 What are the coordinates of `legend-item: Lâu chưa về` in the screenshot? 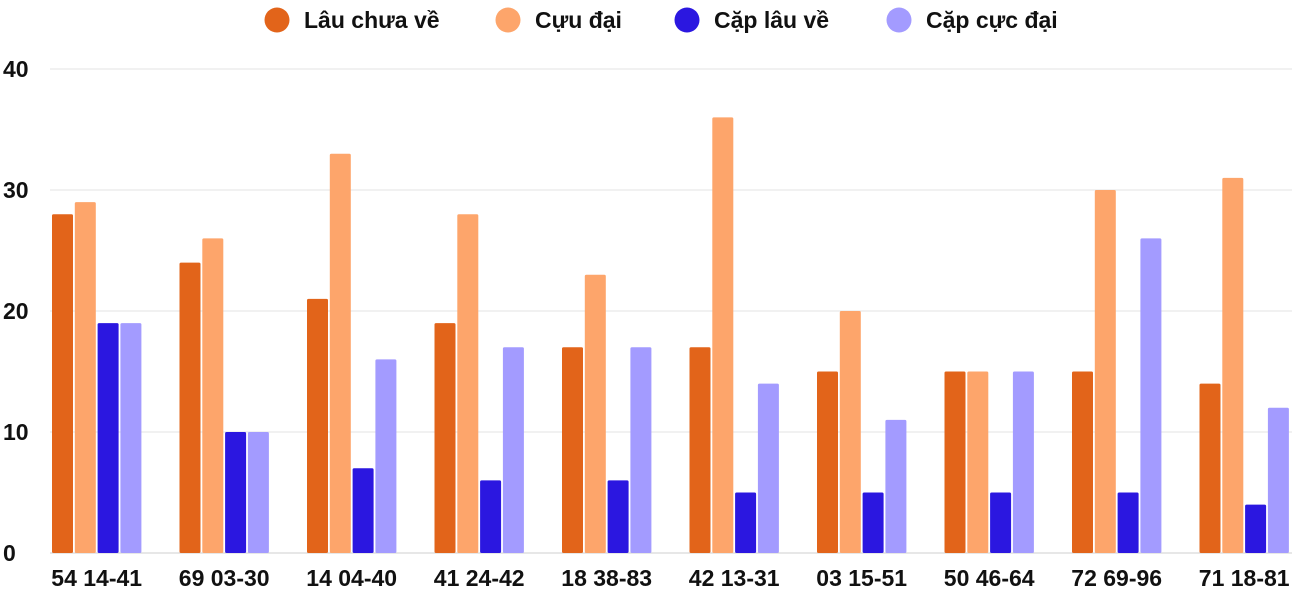 It's located at (352, 20).